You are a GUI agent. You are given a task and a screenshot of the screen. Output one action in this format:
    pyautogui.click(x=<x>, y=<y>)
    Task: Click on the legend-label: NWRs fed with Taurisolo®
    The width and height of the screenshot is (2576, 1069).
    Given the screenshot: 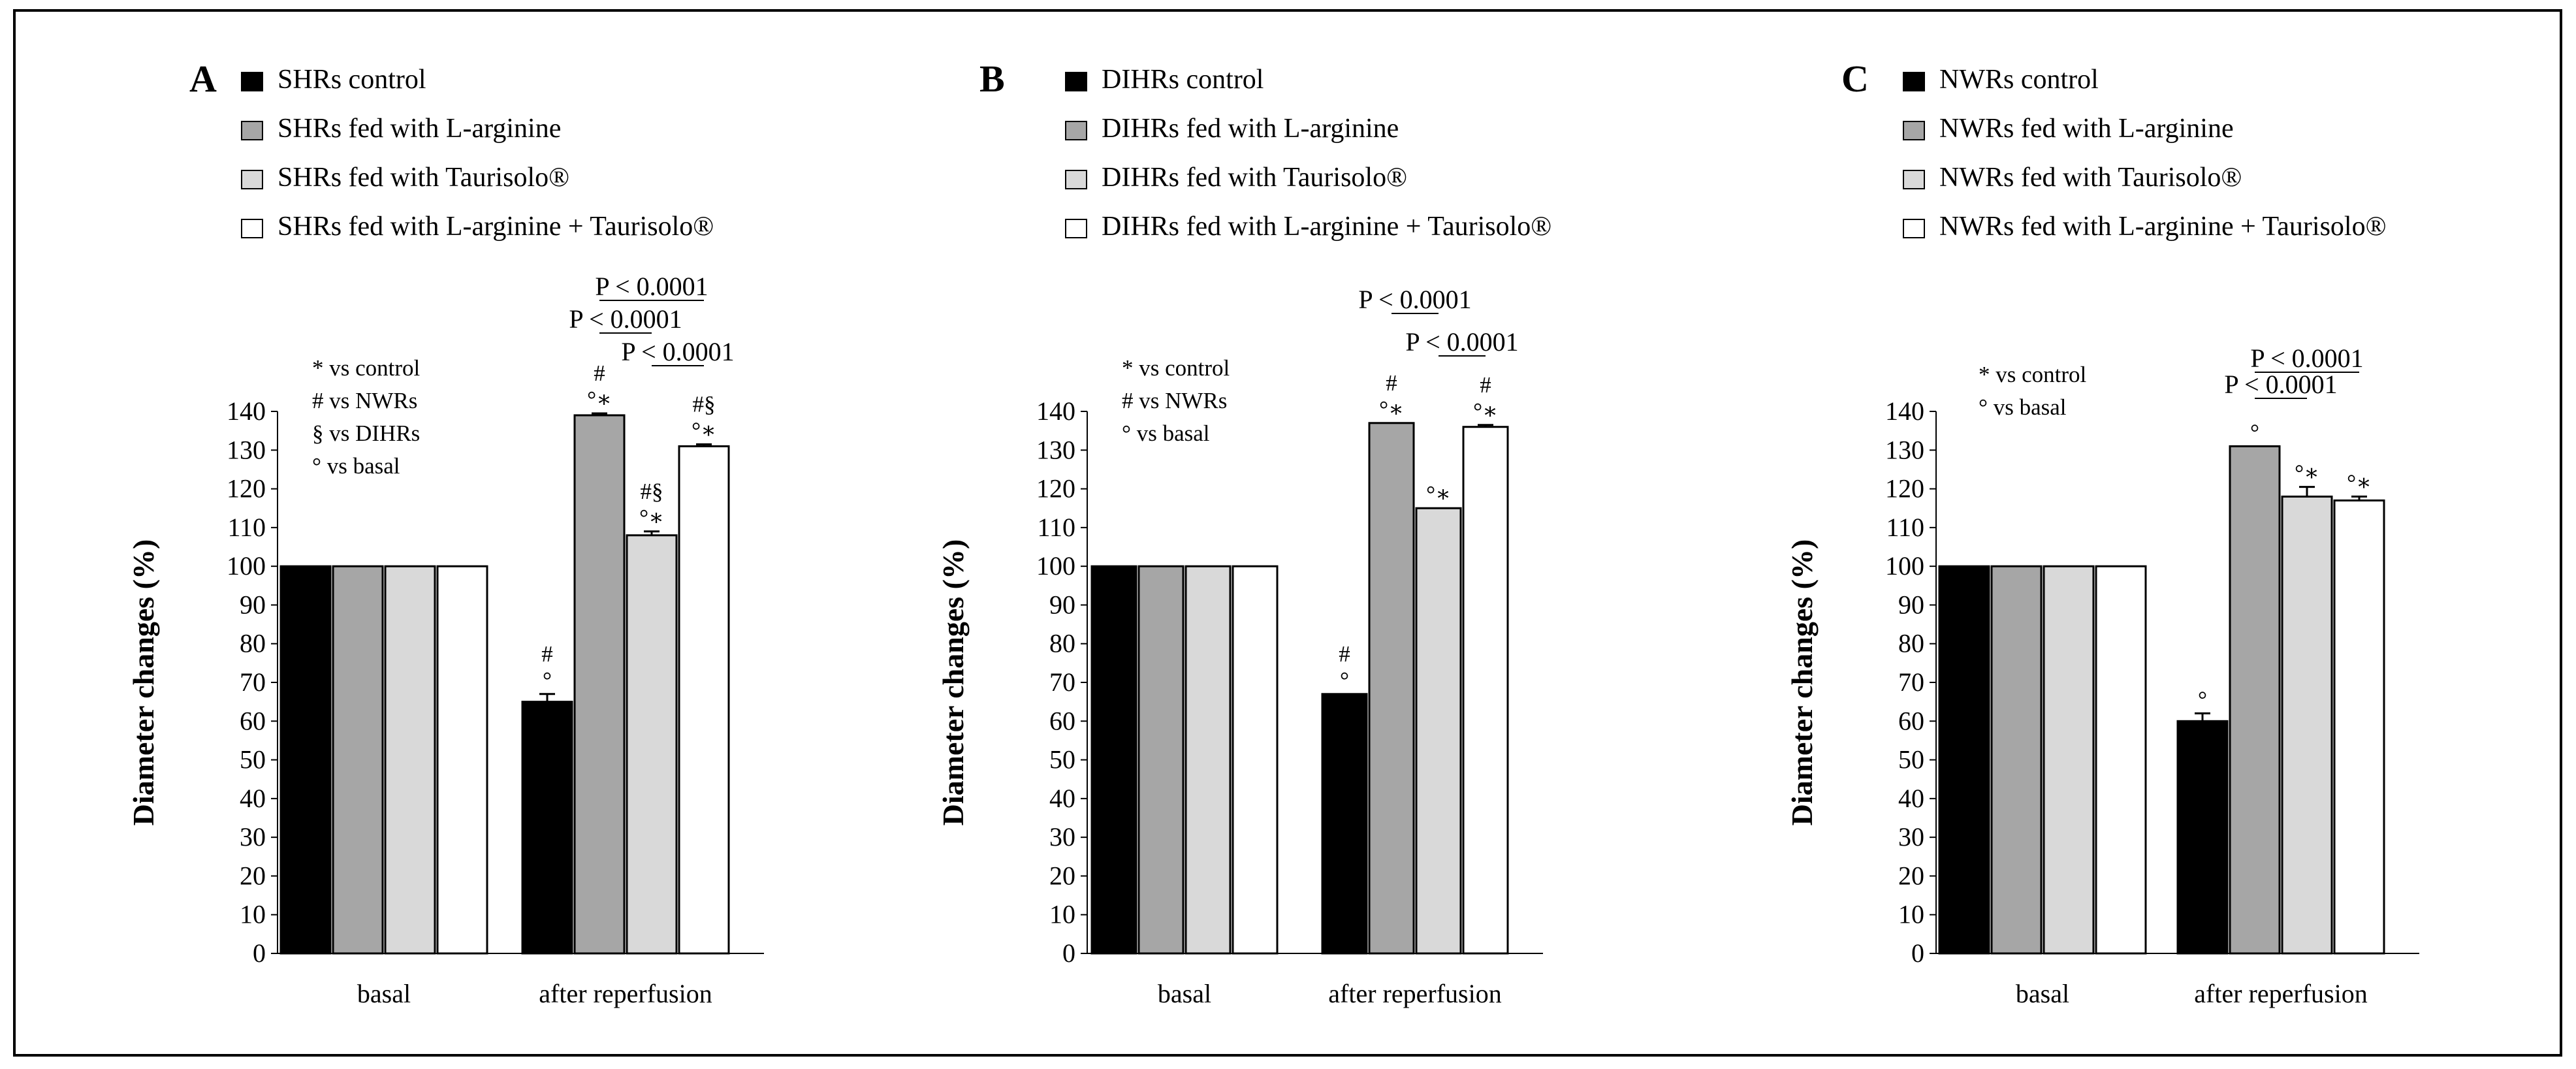 What is the action you would take?
    pyautogui.click(x=2090, y=178)
    